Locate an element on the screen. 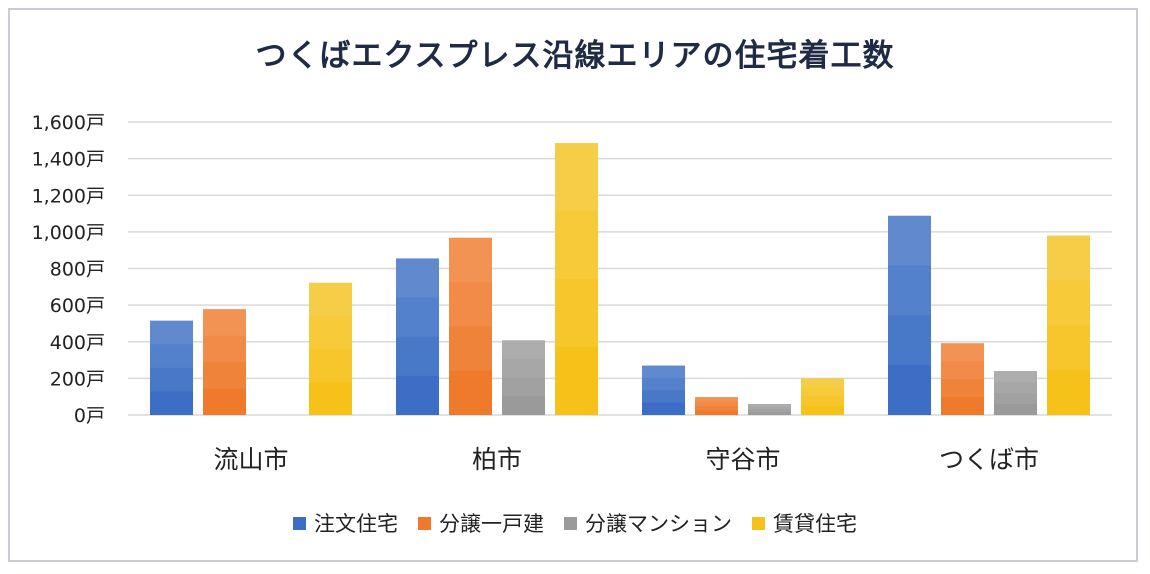 This screenshot has width=1150, height=574. legend-item: 分譲一戸建 is located at coordinates (481, 523).